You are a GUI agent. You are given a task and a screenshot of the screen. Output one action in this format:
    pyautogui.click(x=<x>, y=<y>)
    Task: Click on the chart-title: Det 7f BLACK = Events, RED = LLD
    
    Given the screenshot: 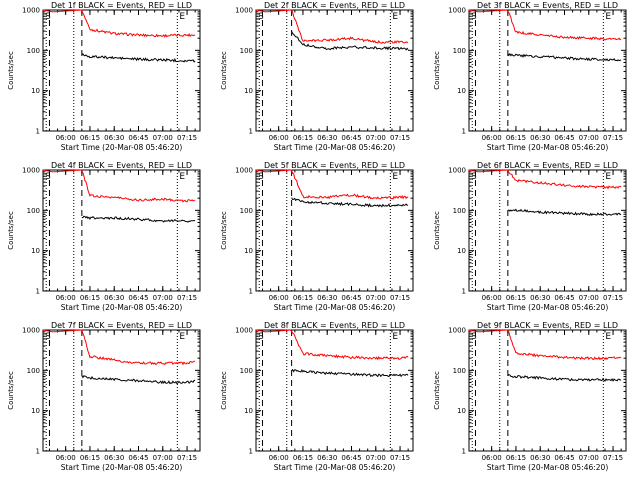 What is the action you would take?
    pyautogui.click(x=121, y=325)
    